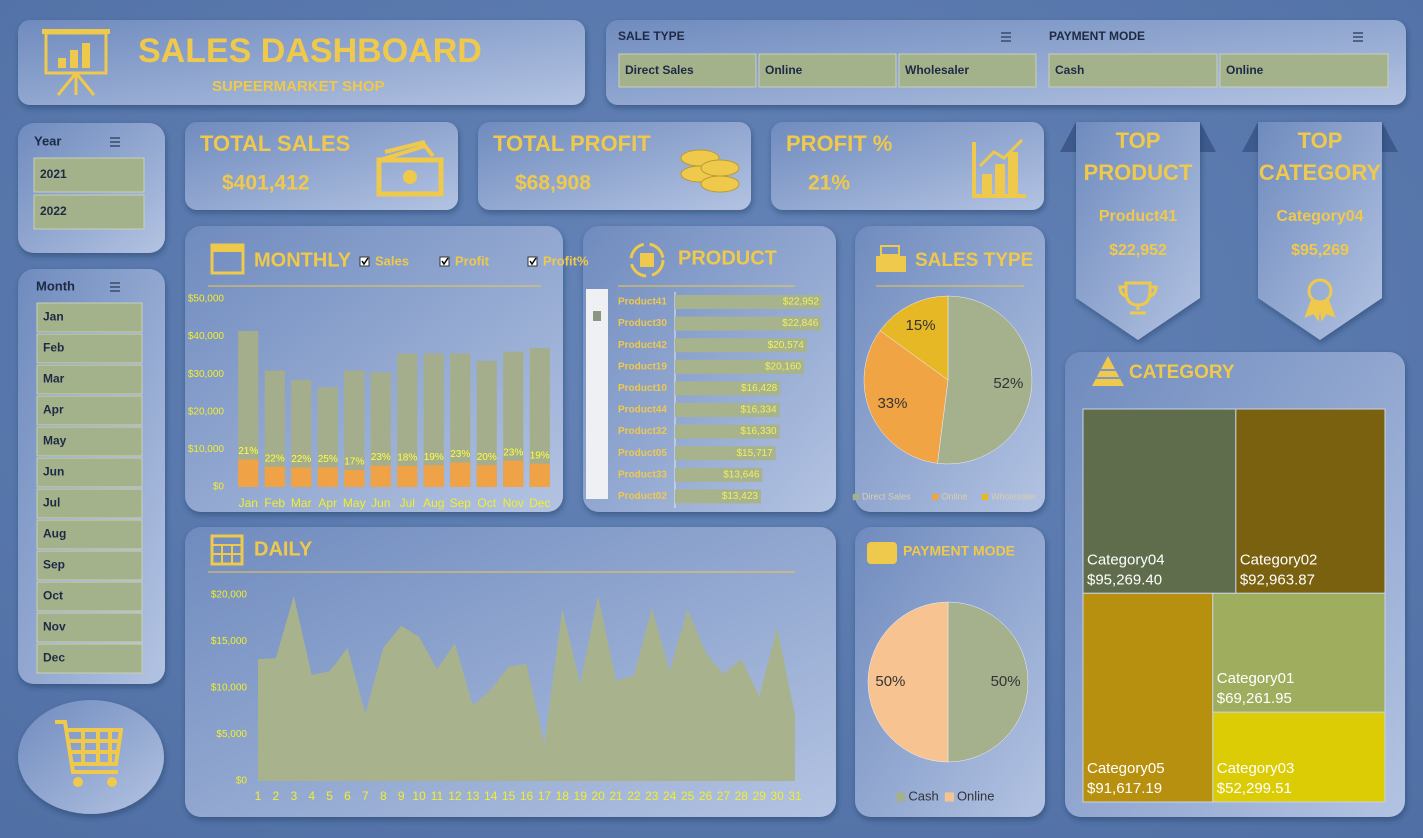 The height and width of the screenshot is (838, 1423). I want to click on slicer-item: Direct Sales, so click(659, 70).